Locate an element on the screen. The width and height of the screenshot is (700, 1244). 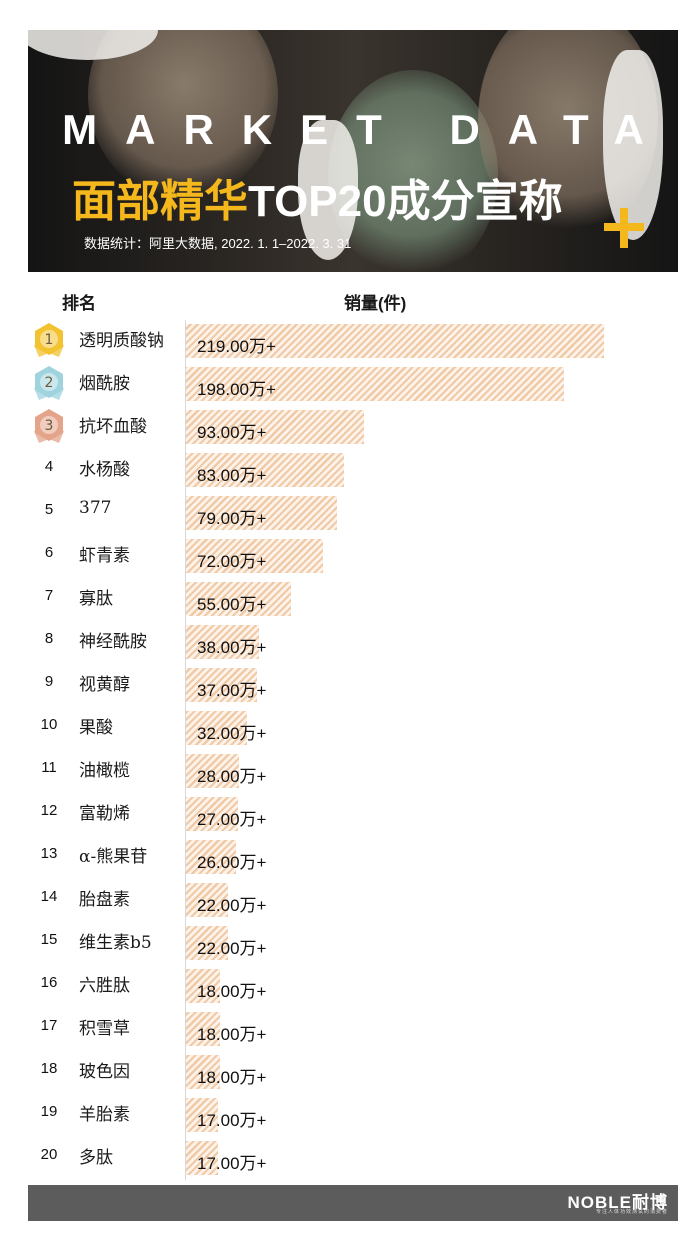
chart-axis-line is located at coordinates (185, 750).